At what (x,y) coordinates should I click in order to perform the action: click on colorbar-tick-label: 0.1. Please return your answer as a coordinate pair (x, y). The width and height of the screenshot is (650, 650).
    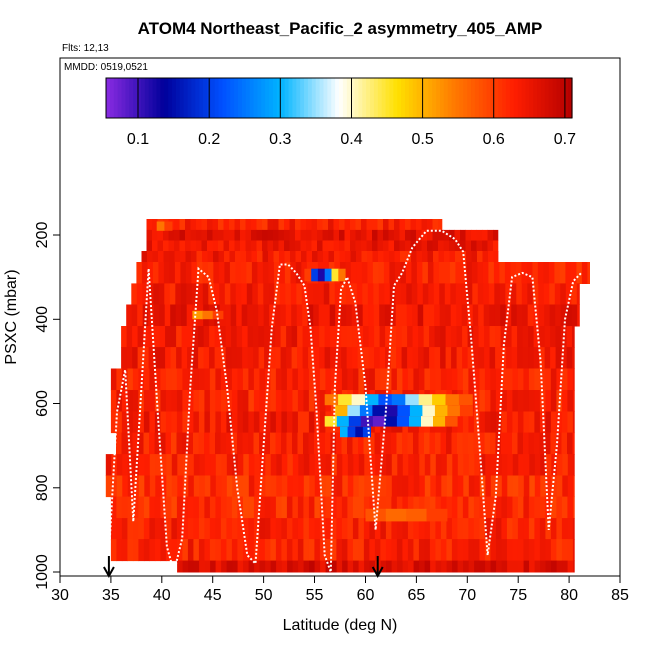
    Looking at the image, I should click on (138, 139).